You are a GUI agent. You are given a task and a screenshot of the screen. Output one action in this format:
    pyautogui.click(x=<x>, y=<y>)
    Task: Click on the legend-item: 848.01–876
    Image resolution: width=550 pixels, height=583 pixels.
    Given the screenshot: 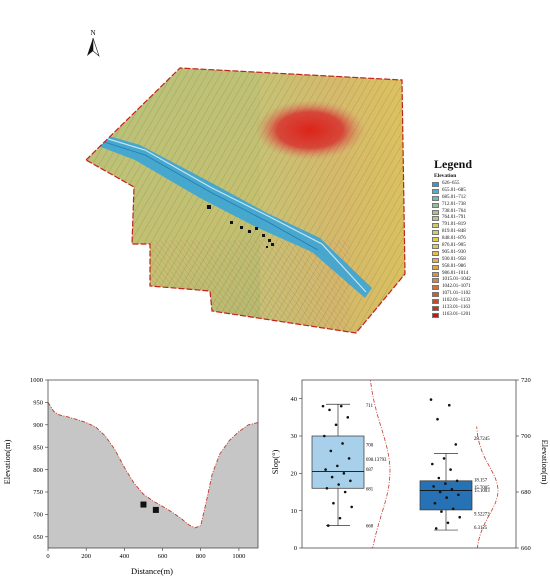 What is the action you would take?
    pyautogui.click(x=487, y=239)
    